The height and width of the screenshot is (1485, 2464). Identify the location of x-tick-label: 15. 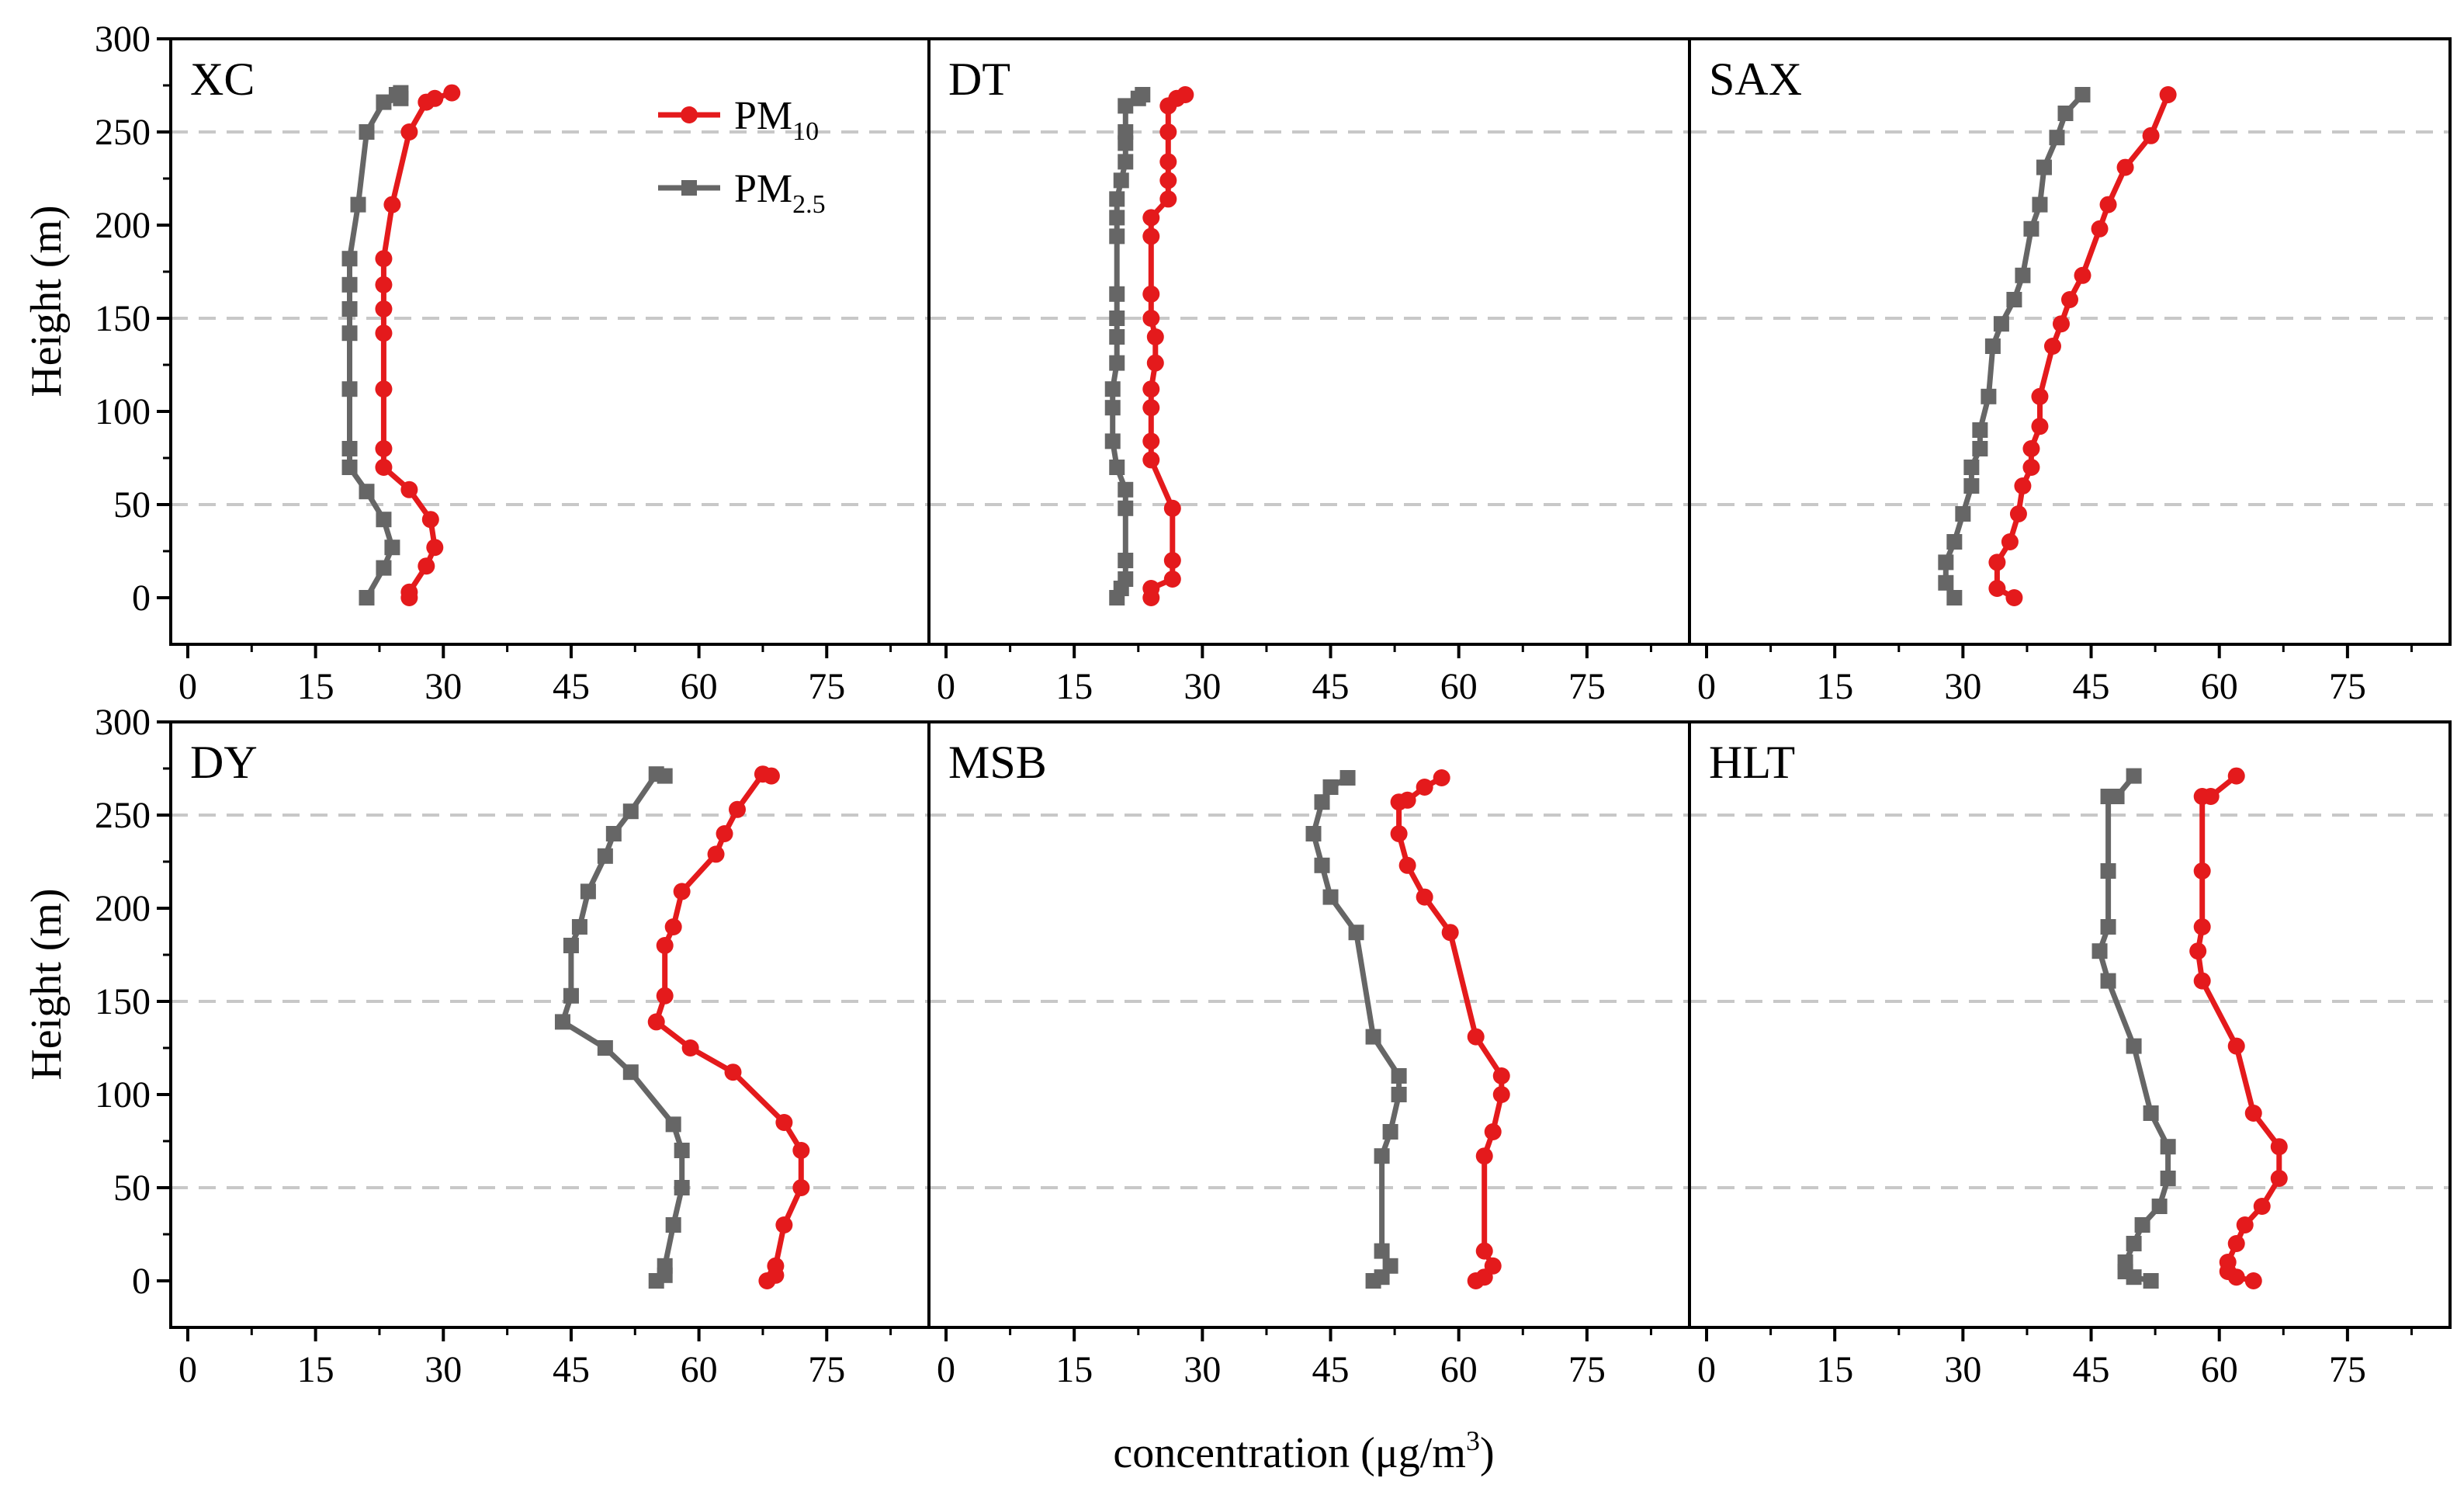
(315, 1369).